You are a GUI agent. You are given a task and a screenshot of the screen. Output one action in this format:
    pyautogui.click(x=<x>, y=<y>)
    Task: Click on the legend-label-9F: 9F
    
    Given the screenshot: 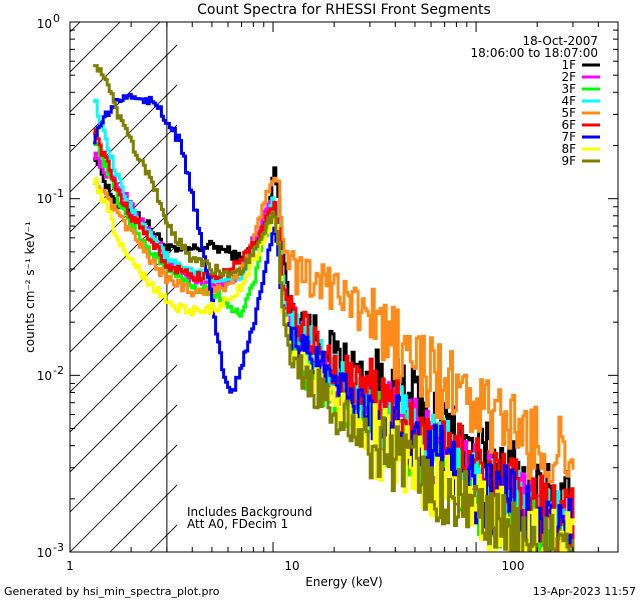 What is the action you would take?
    pyautogui.click(x=568, y=161)
    